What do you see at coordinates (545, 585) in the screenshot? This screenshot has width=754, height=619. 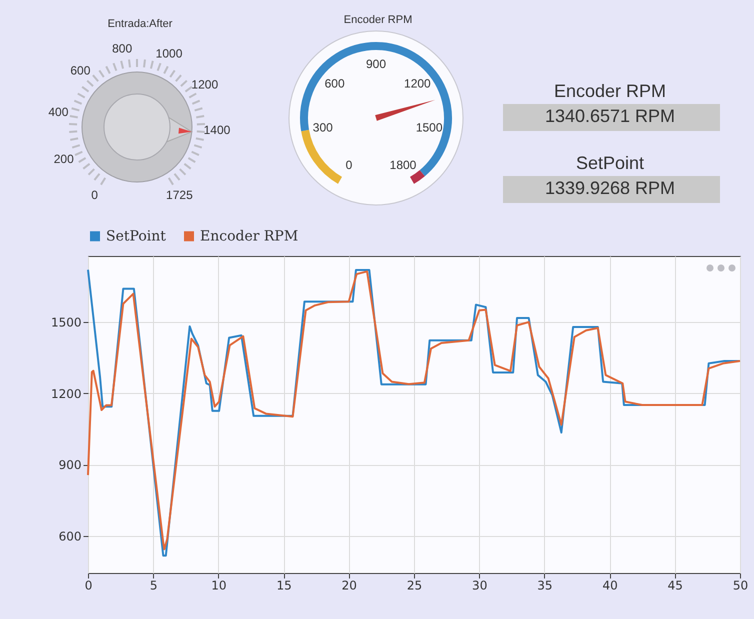 I see `x-tick-label: 35` at bounding box center [545, 585].